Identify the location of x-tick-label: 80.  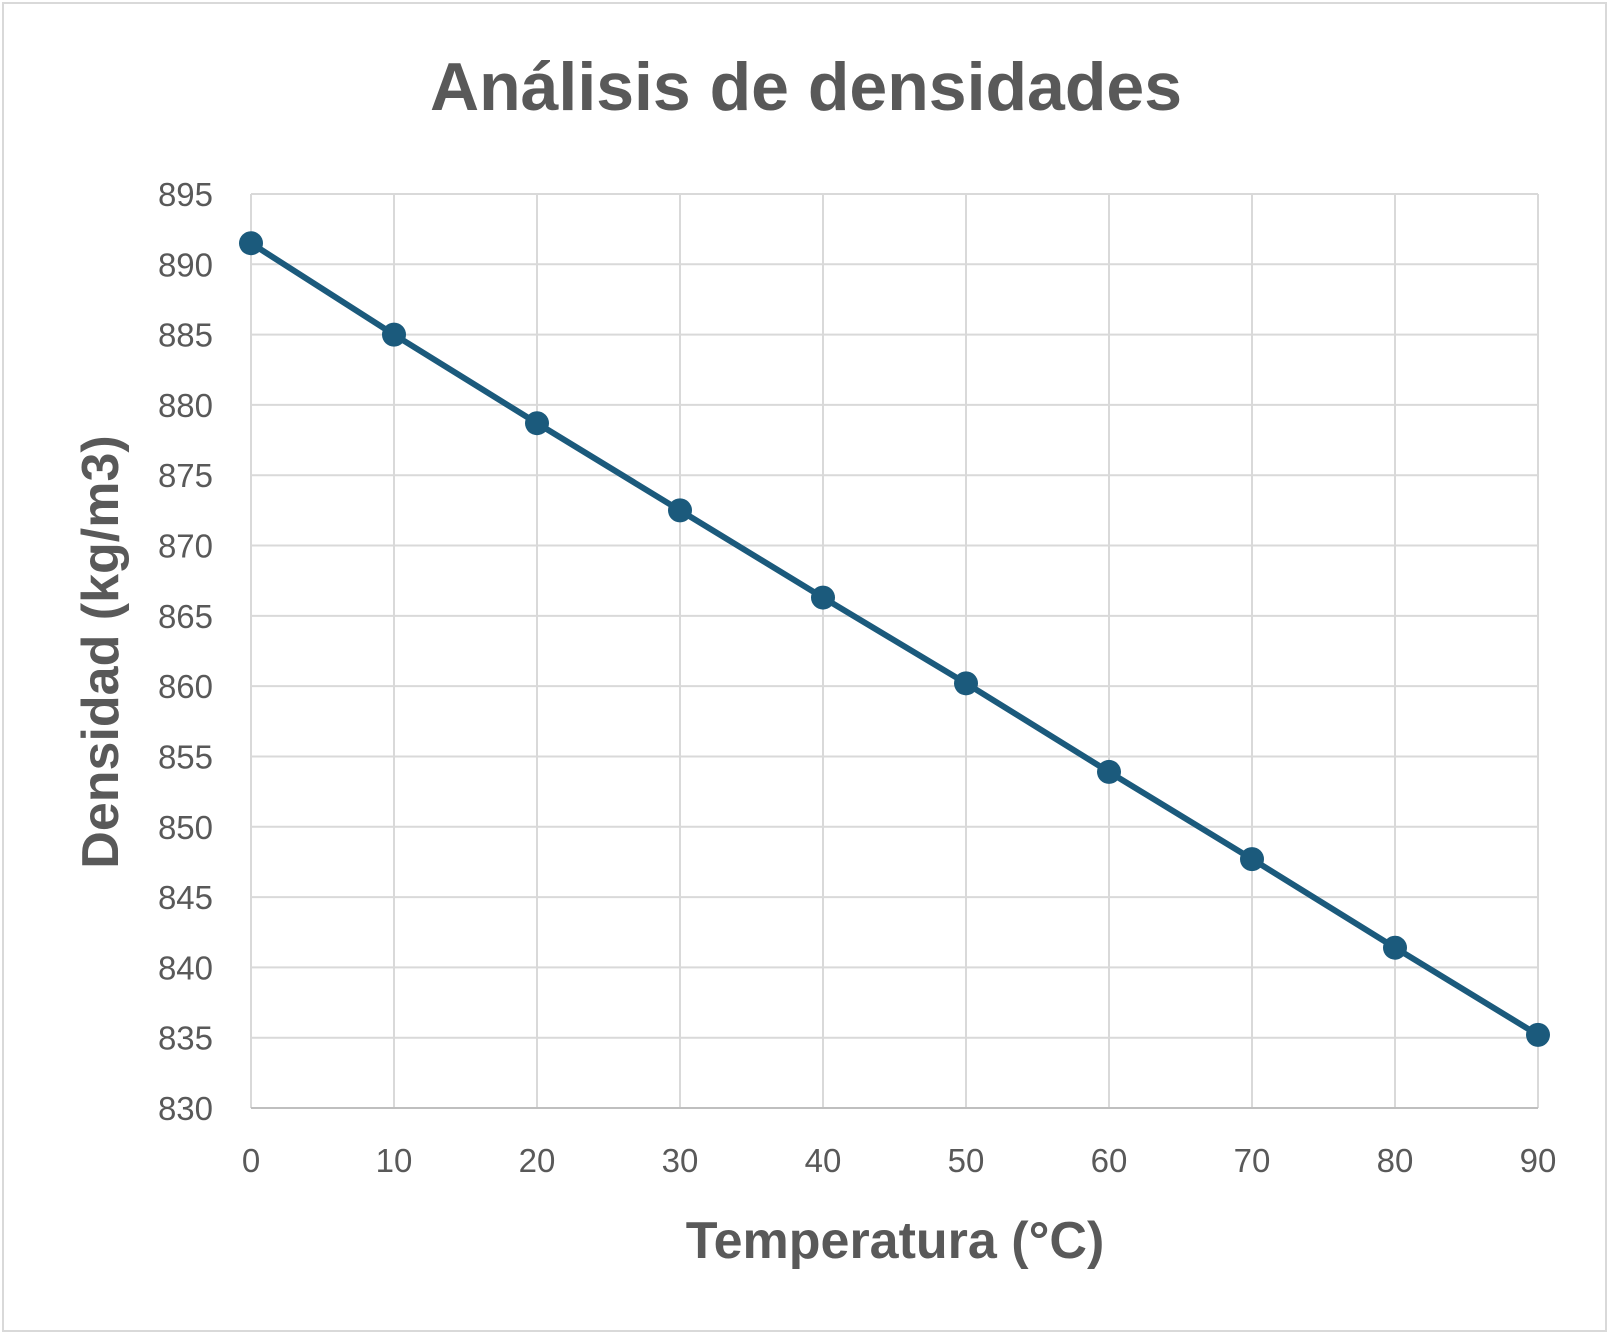
(1395, 1160).